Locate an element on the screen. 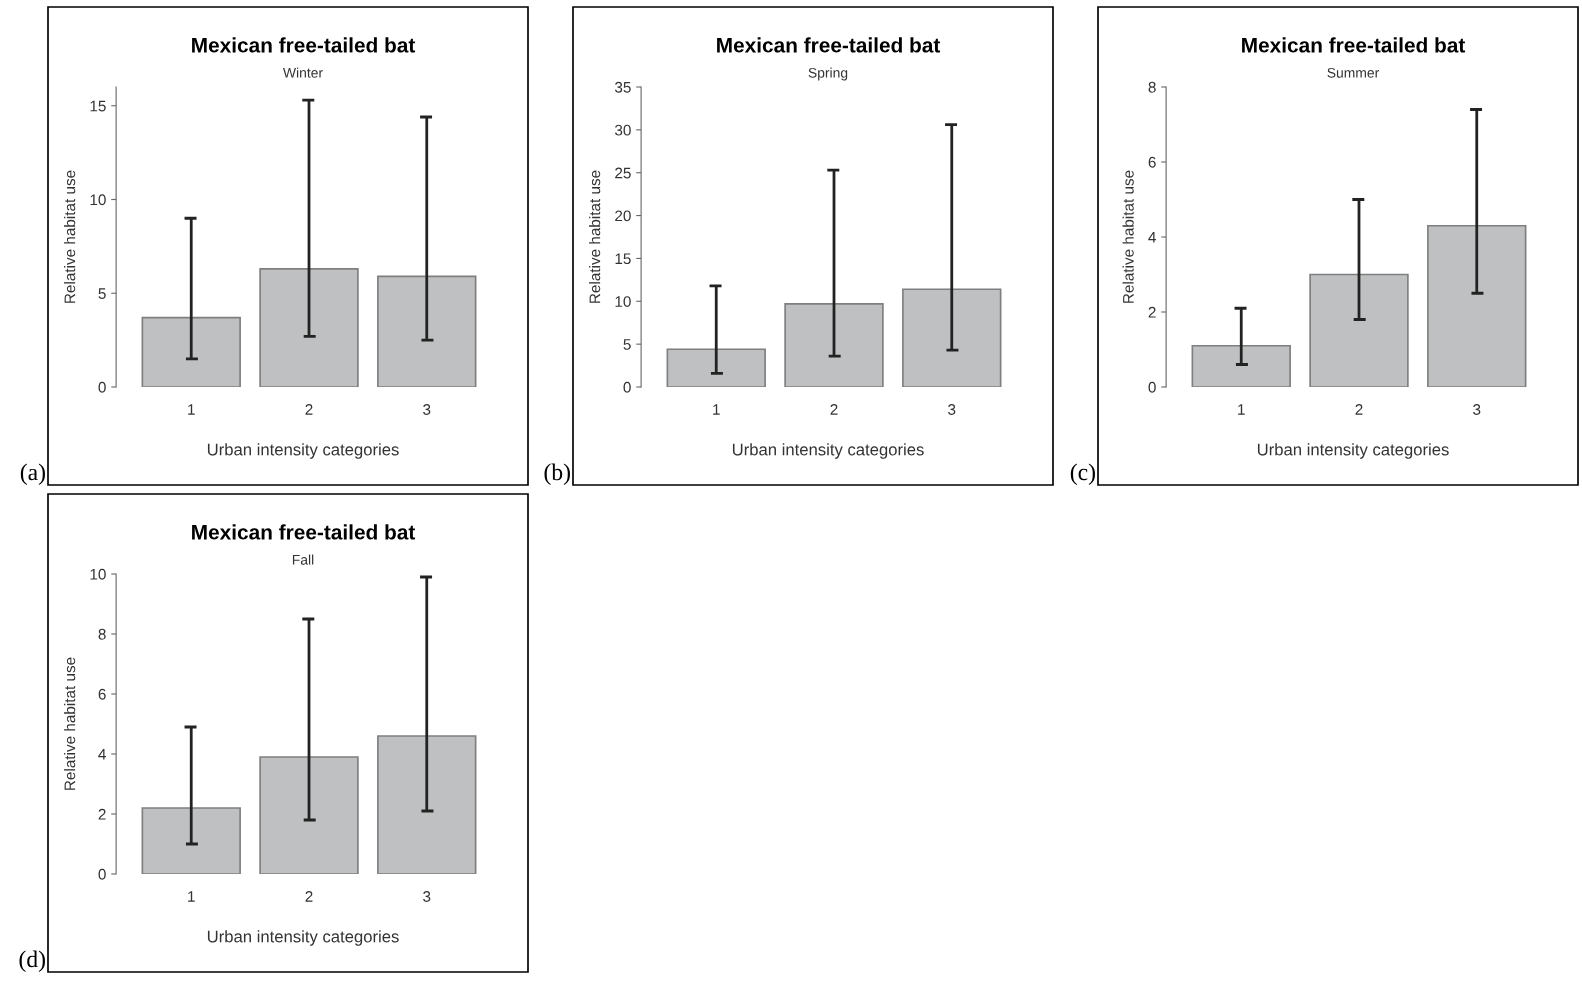 Image resolution: width=1582 pixels, height=988 pixels. chart-subtitle: Spring is located at coordinates (828, 74).